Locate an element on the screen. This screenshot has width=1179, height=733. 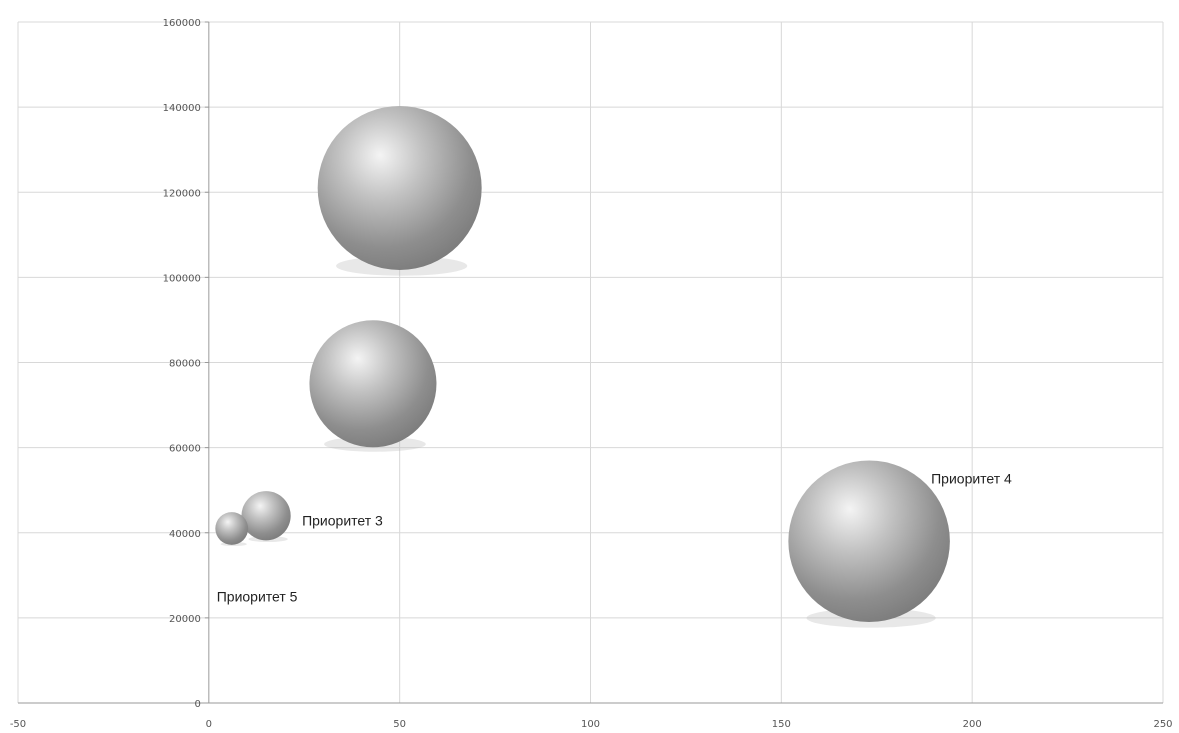
x-tick-label: 50 is located at coordinates (399, 724).